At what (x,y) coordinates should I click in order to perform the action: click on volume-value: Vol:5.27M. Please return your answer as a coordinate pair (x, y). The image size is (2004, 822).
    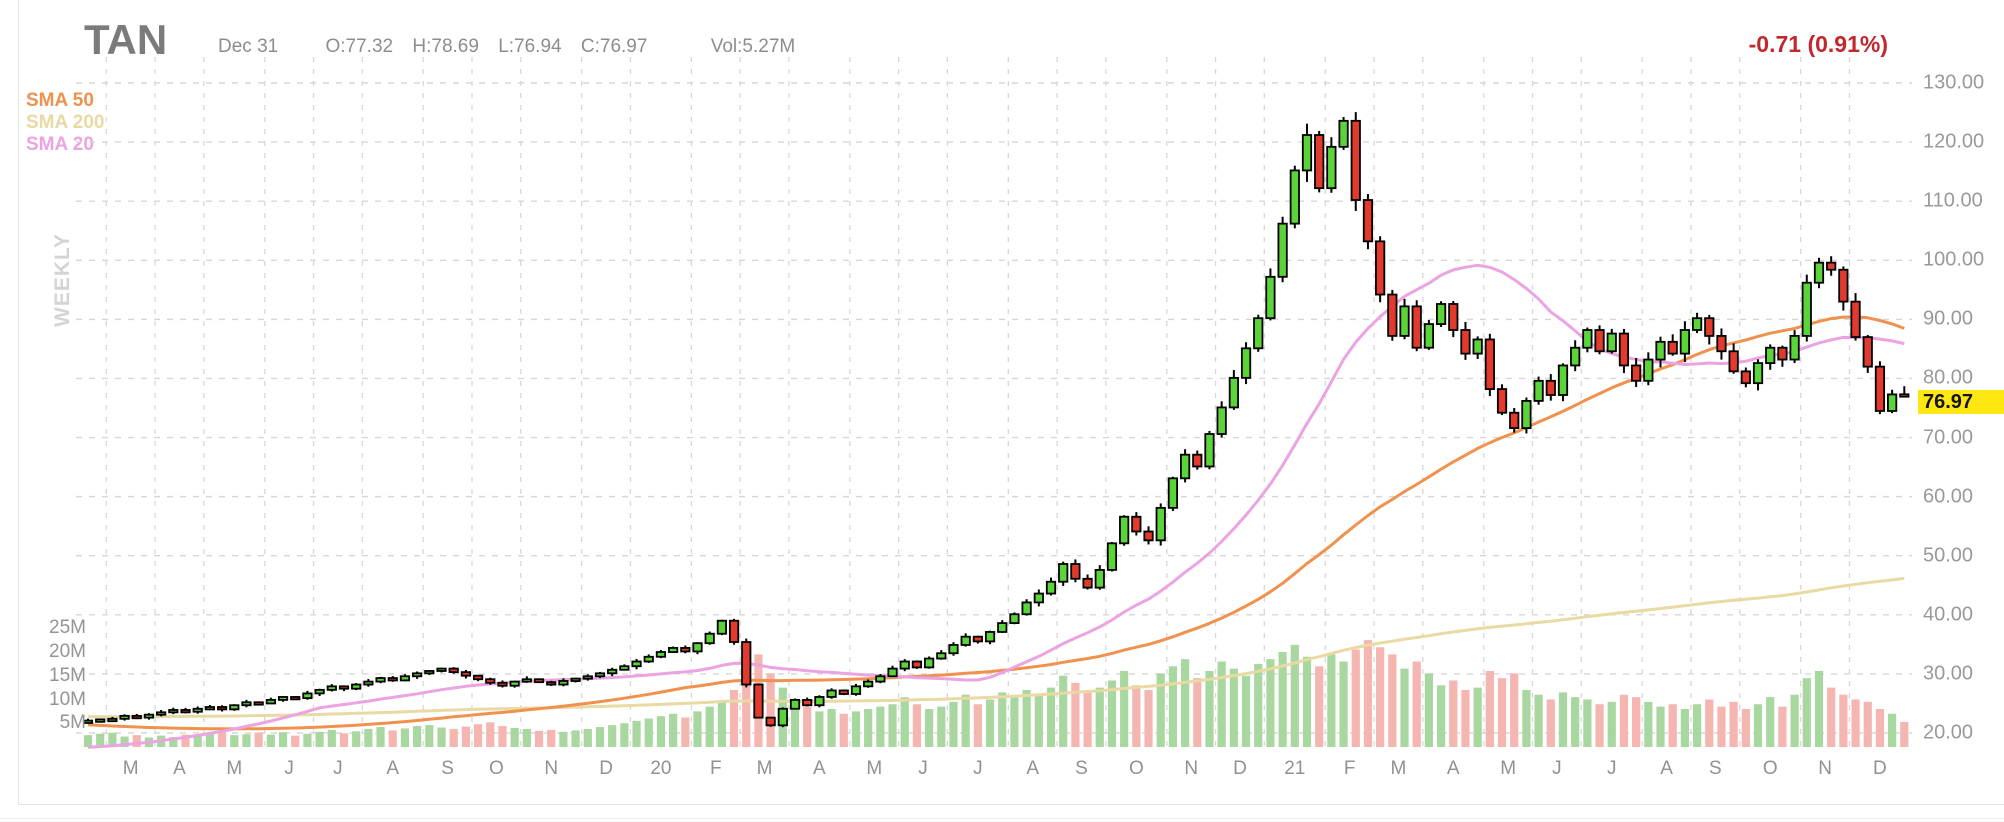
    Looking at the image, I should click on (753, 46).